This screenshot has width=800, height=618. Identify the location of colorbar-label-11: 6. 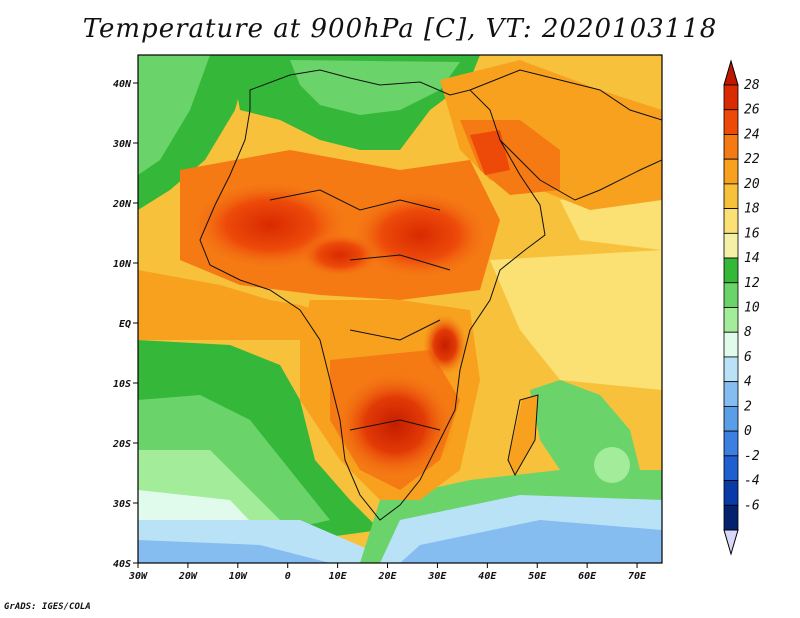
(748, 357).